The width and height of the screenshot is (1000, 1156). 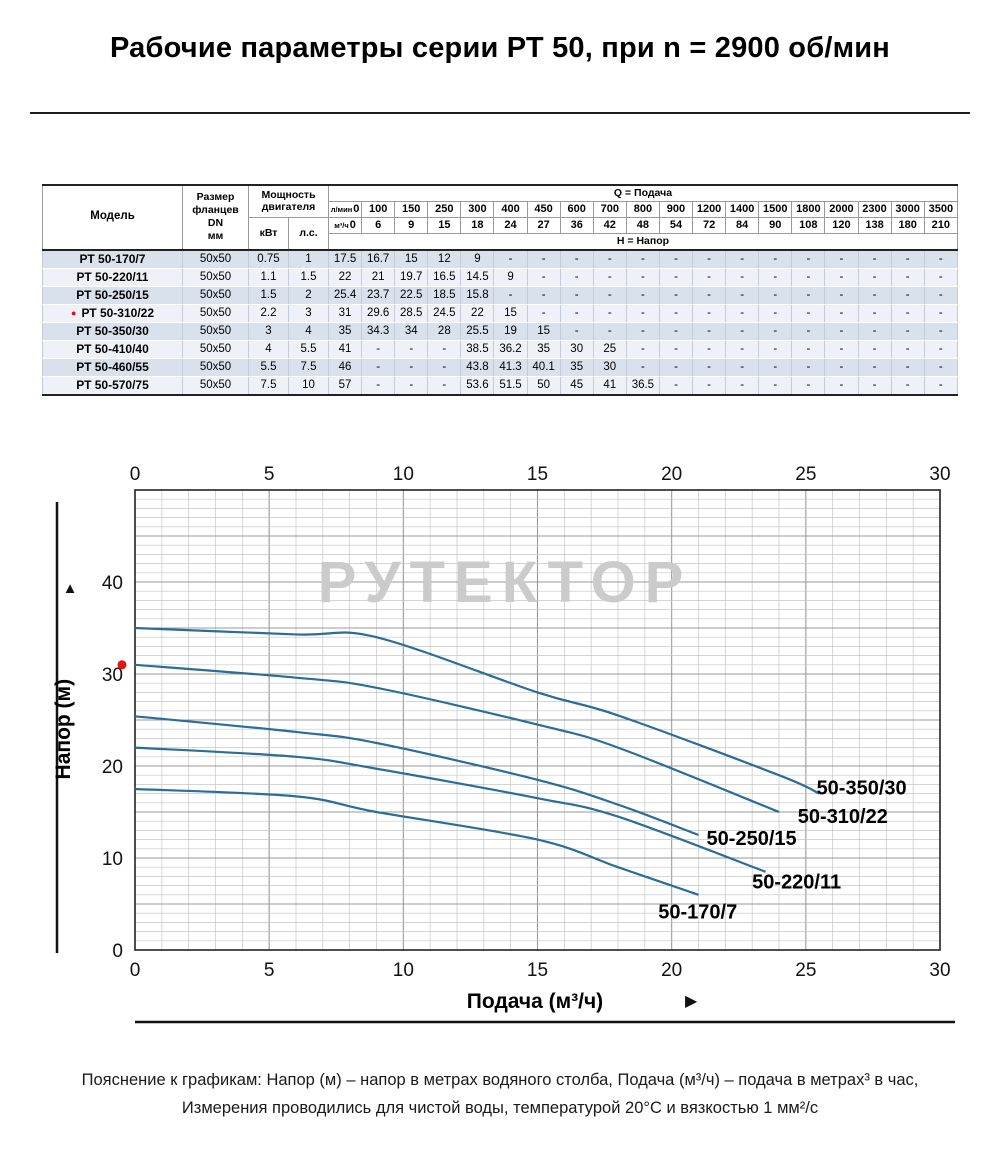 What do you see at coordinates (477, 209) in the screenshot?
I see `flow-header-lmin: 300` at bounding box center [477, 209].